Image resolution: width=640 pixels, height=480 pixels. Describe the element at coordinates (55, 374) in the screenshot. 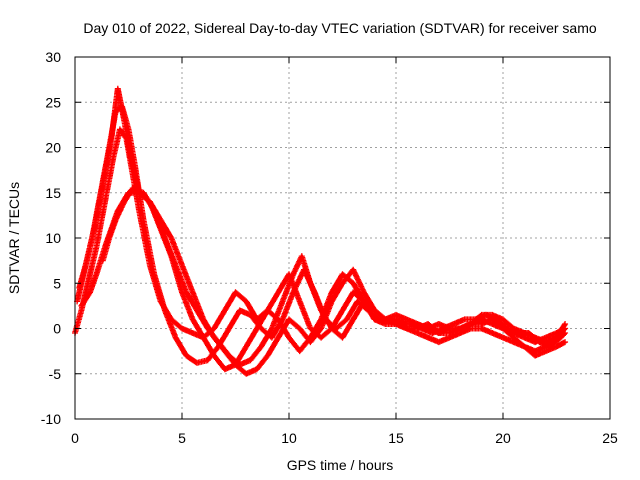

I see `y-tick-label: -5` at that location.